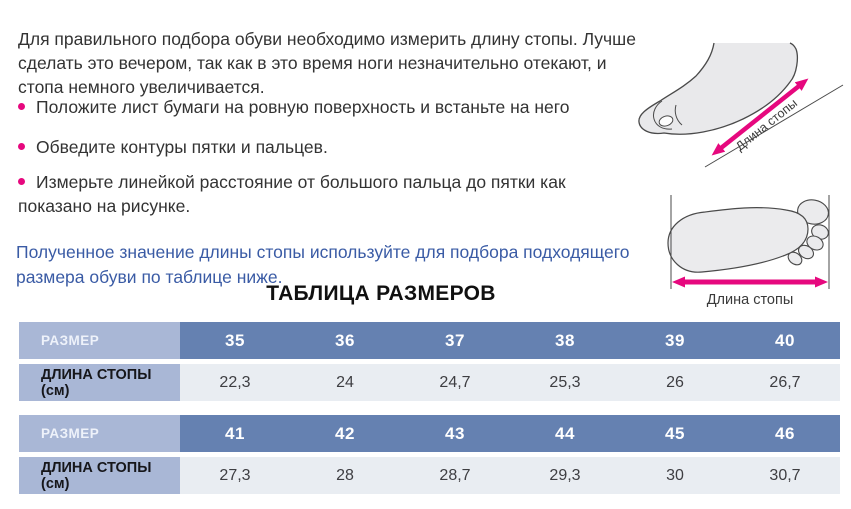 The width and height of the screenshot is (851, 509). What do you see at coordinates (785, 340) in the screenshot?
I see `size-cell: 40` at bounding box center [785, 340].